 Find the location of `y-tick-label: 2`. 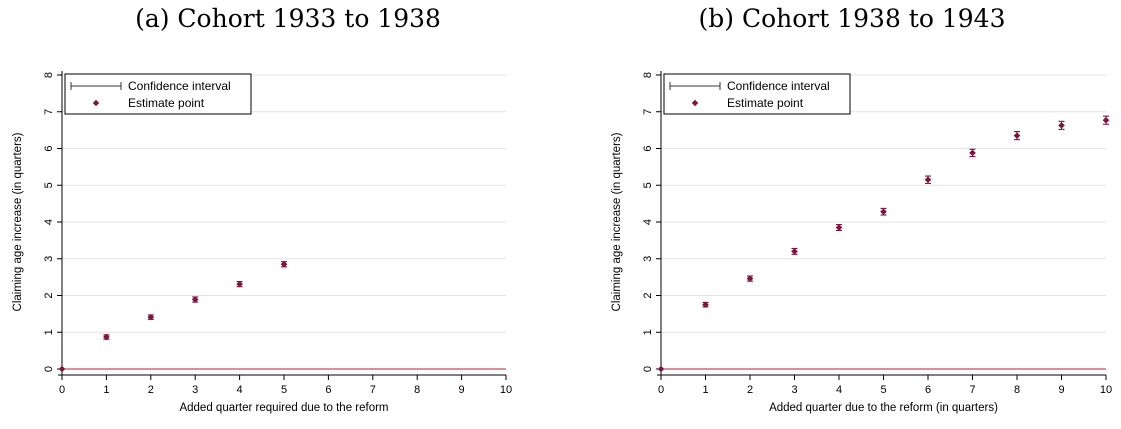

y-tick-label: 2 is located at coordinates (49, 295).